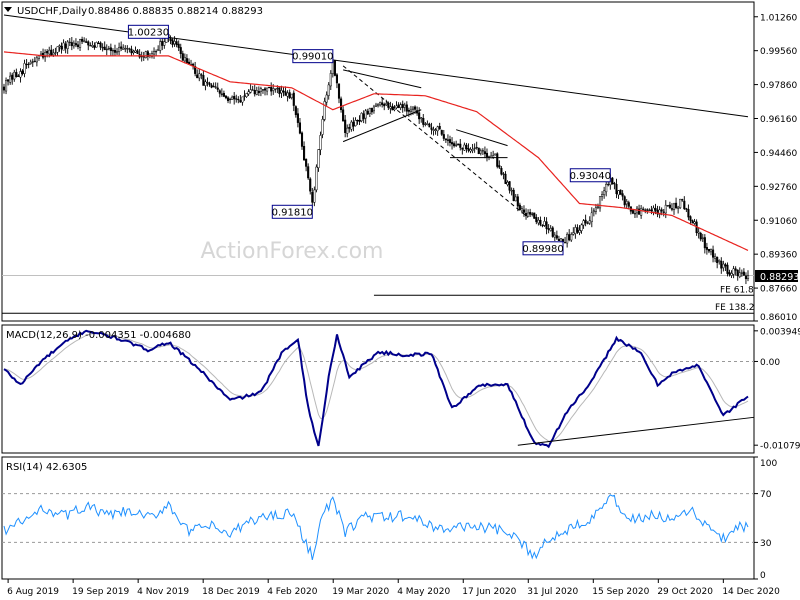 This screenshot has width=800, height=600. Describe the element at coordinates (8, 9) in the screenshot. I see `collapse-triangle-icon` at that location.